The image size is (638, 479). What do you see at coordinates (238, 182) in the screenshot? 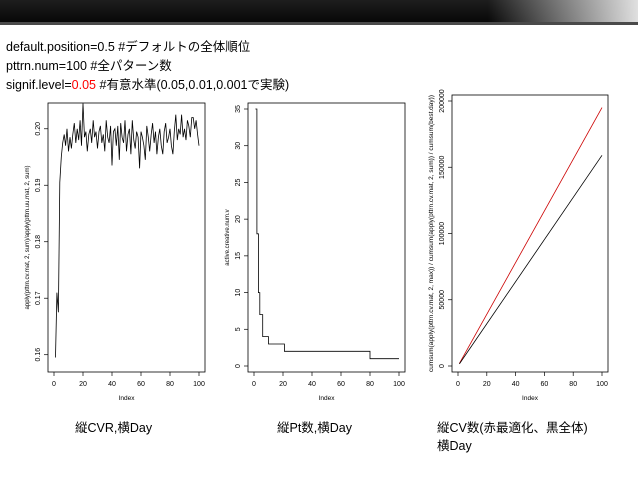
I see `y-tick-label: 25` at bounding box center [238, 182].